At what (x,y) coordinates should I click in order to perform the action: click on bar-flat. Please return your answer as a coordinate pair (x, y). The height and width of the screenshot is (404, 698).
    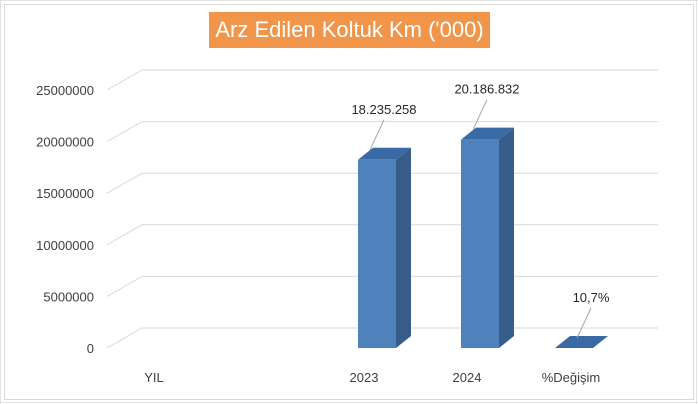
    Looking at the image, I should click on (581, 342).